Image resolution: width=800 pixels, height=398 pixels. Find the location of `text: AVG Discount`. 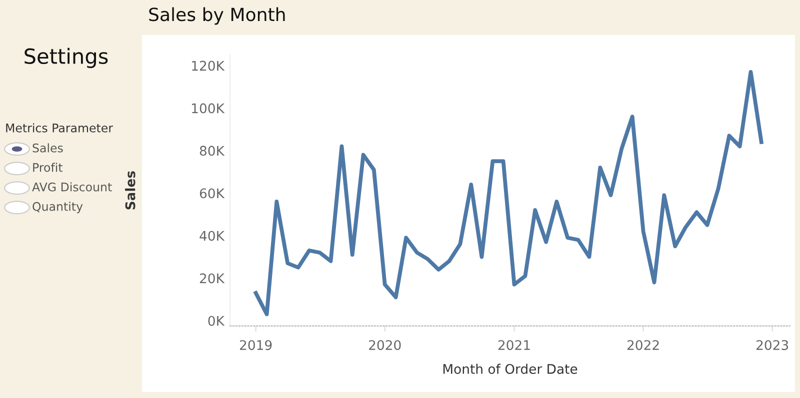

text: AVG Discount is located at coordinates (72, 187).